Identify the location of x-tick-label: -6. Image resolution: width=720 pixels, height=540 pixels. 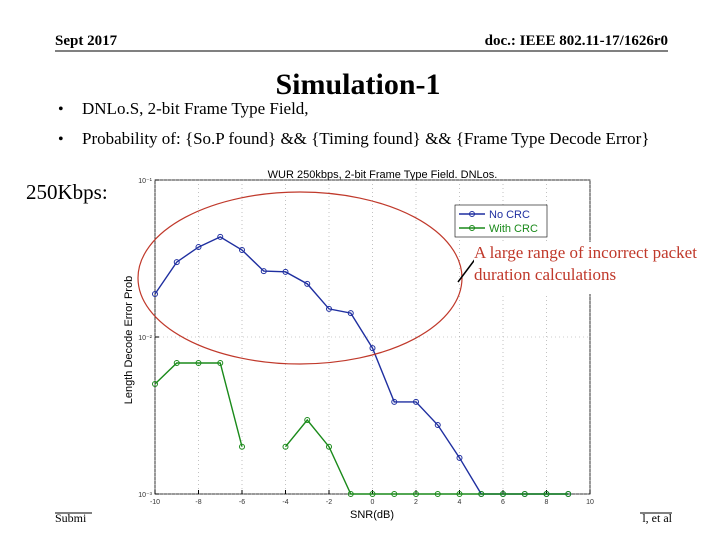
(242, 502).